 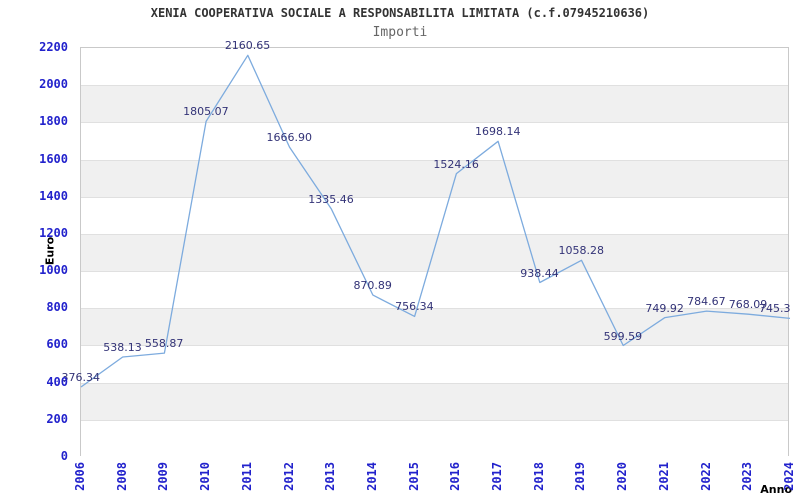 I want to click on x-tick-label: 2023, so click(x=747, y=476).